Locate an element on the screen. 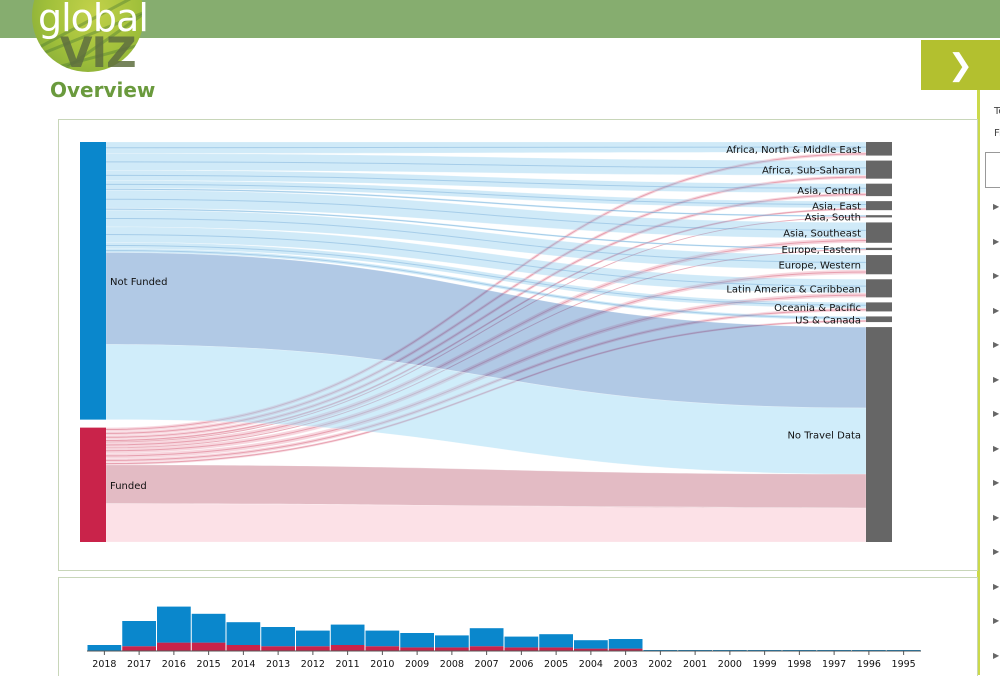 This screenshot has width=1000, height=680. side-label-fi: Fi is located at coordinates (997, 133).